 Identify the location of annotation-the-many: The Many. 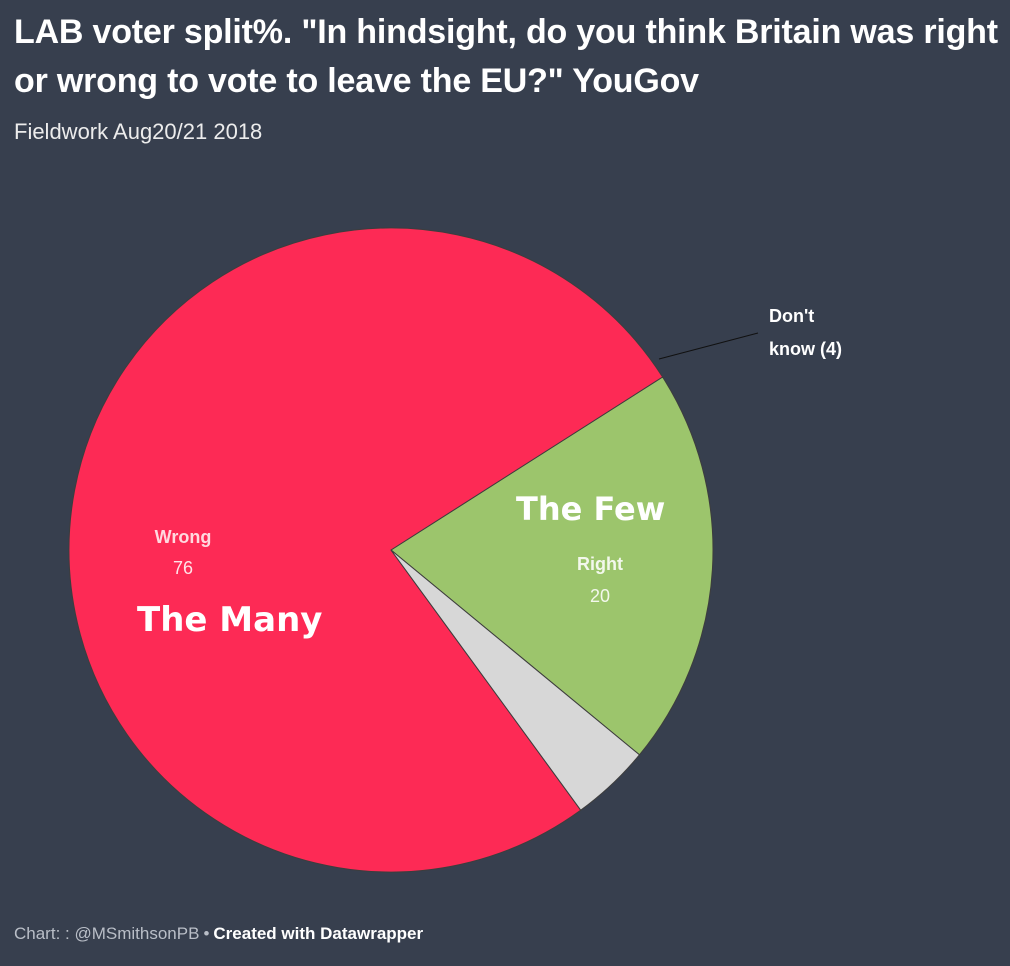
(229, 620).